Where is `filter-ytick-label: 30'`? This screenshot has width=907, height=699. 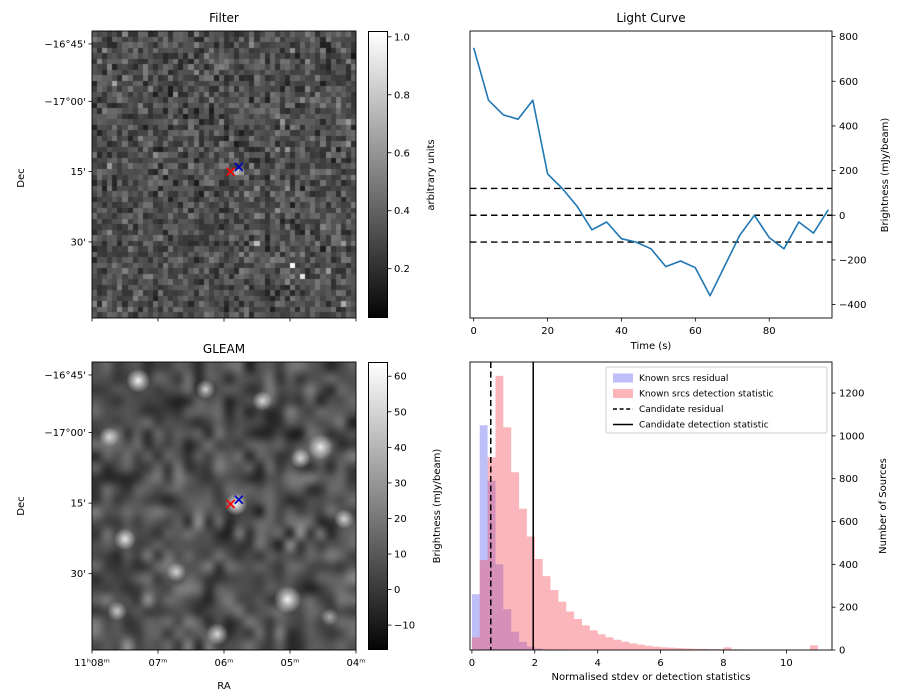 filter-ytick-label: 30' is located at coordinates (78, 242).